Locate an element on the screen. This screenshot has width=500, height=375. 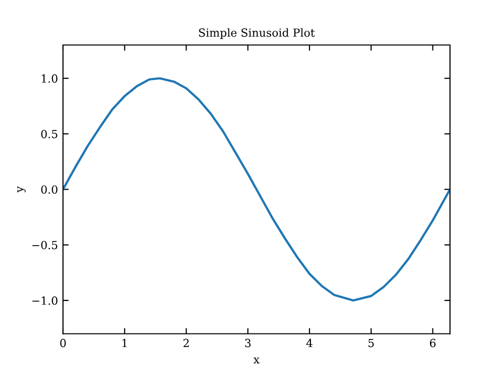
x-tick-label: 4 is located at coordinates (309, 343).